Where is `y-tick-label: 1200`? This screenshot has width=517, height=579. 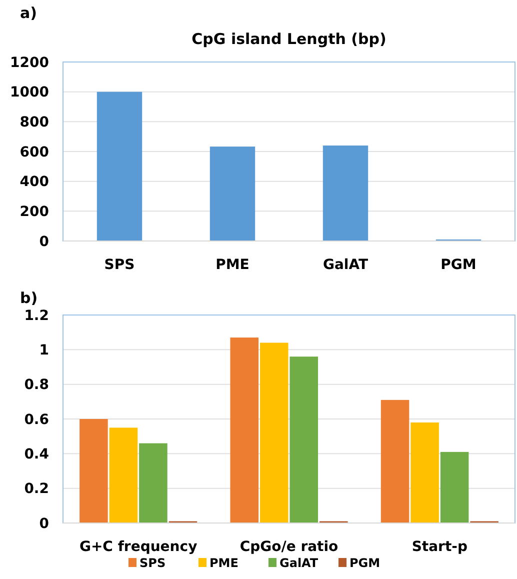 y-tick-label: 1200 is located at coordinates (30, 62).